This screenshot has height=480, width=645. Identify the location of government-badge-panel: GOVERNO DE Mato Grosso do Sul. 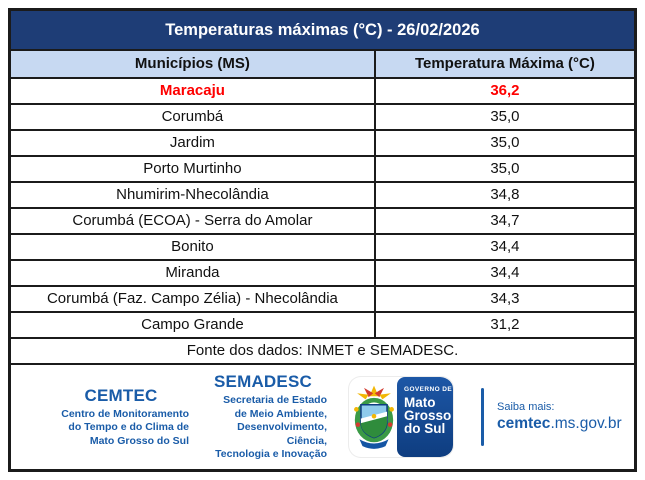
(425, 417).